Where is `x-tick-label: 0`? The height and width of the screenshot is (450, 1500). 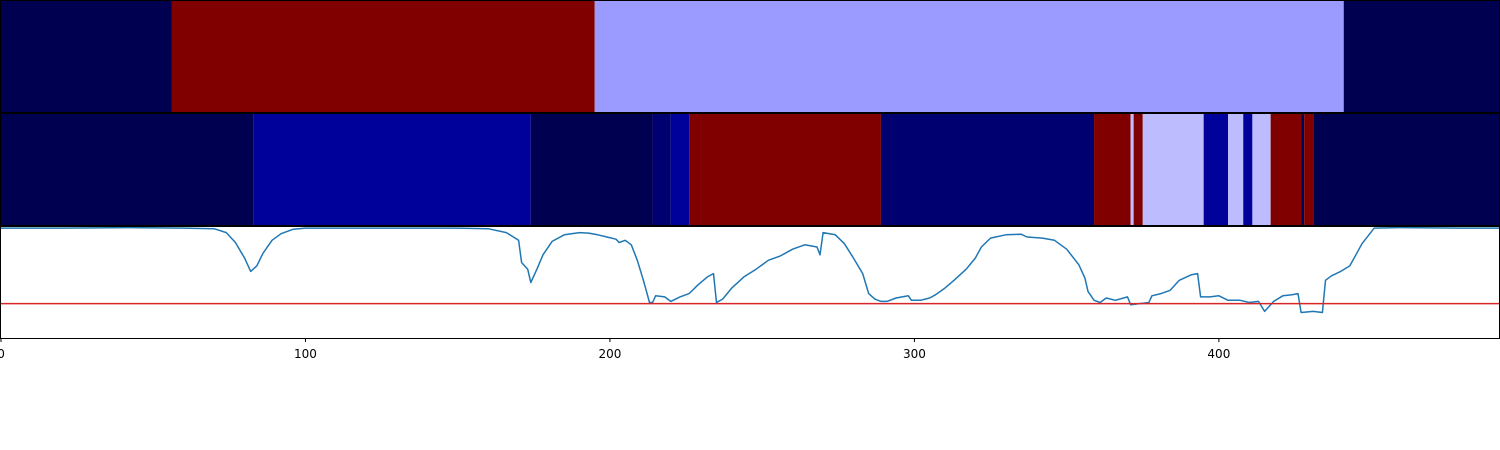 x-tick-label: 0 is located at coordinates (2, 354).